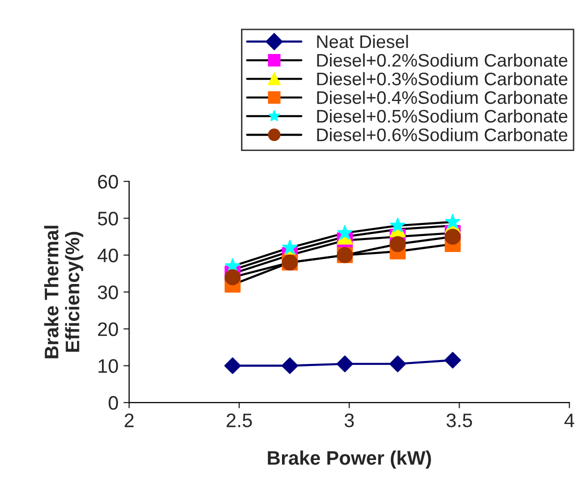  Describe the element at coordinates (108, 366) in the screenshot. I see `y-tick-label: 10` at that location.